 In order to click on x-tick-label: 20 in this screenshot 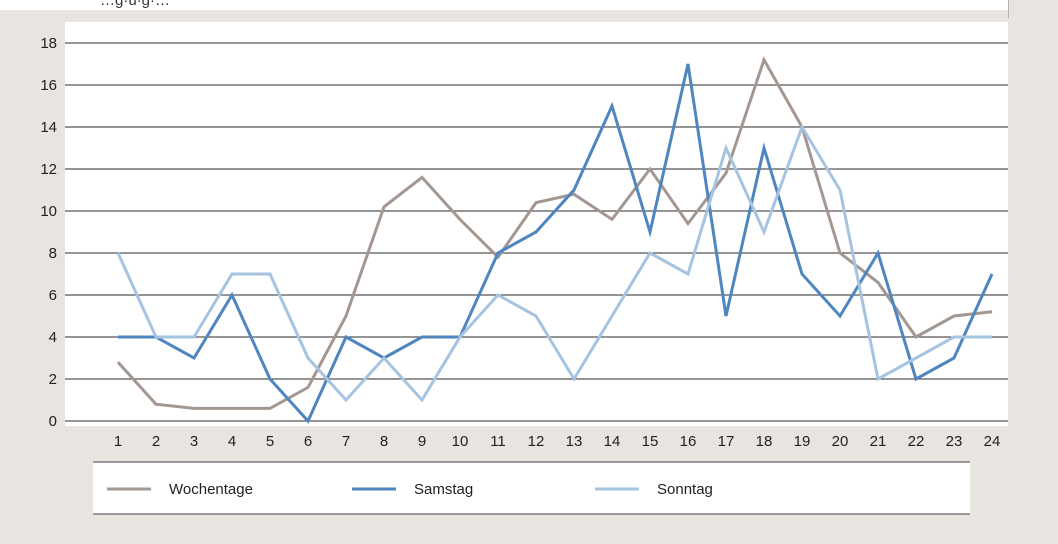, I will do `click(840, 441)`.